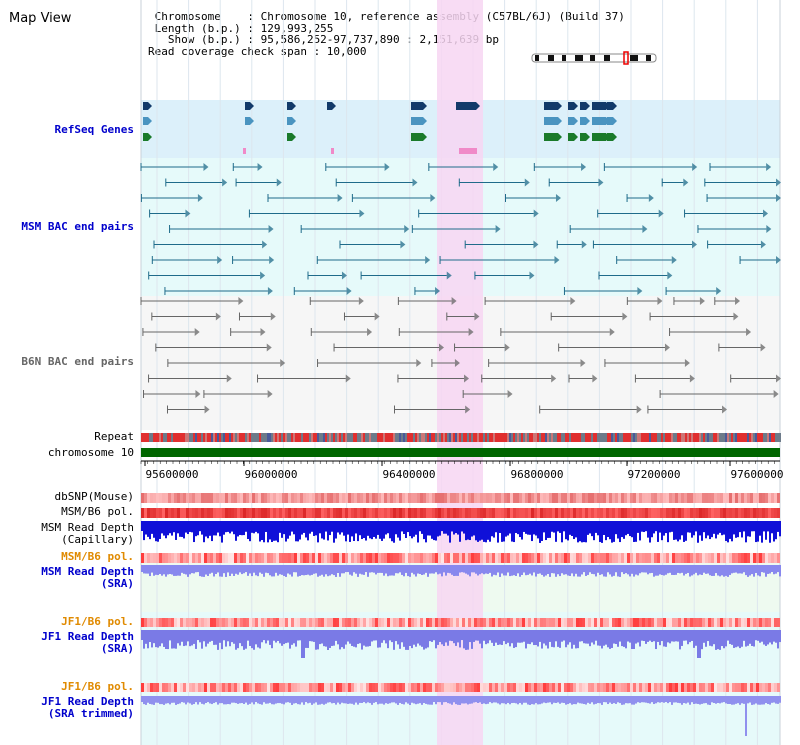  Describe the element at coordinates (67, 643) in the screenshot. I see `track-label-jf1-read-depth-sra: JF1 Read Depth (SRA)` at that location.